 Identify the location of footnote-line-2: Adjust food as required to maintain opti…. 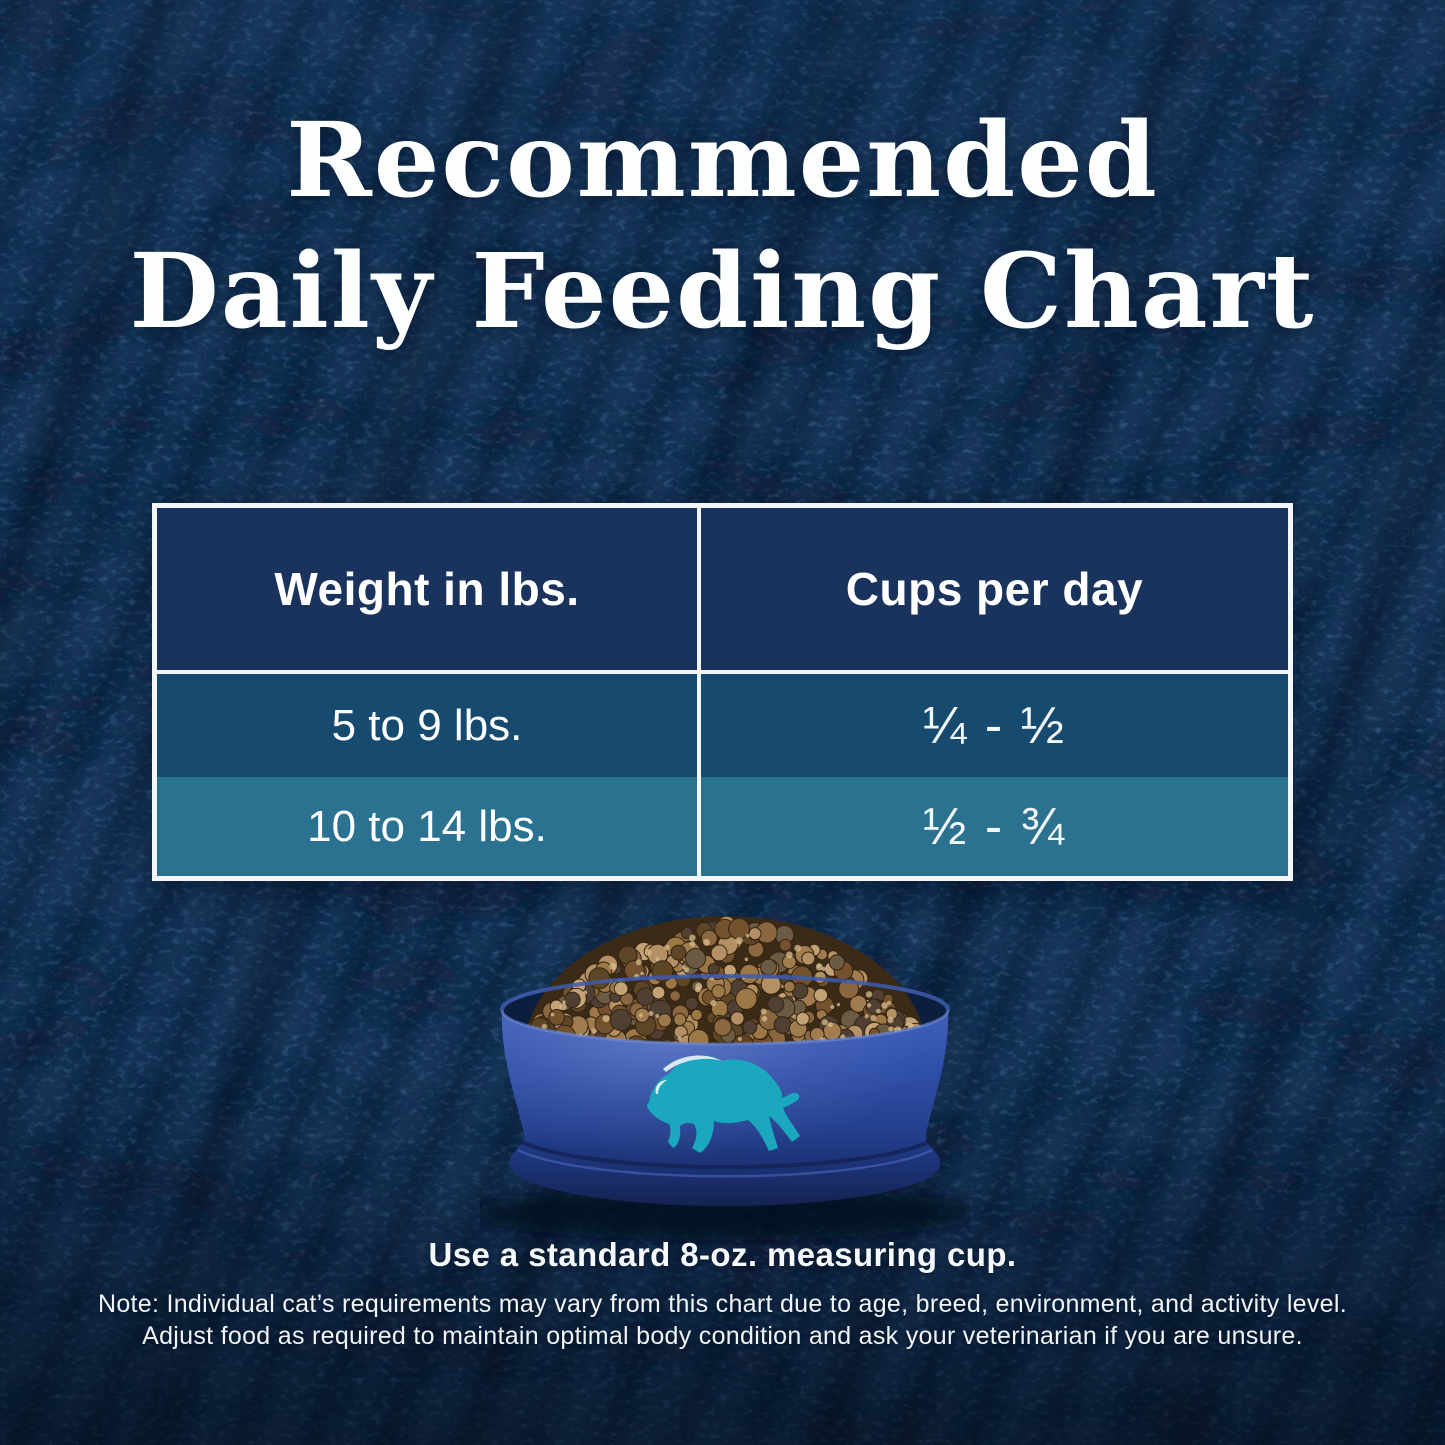
(722, 1336).